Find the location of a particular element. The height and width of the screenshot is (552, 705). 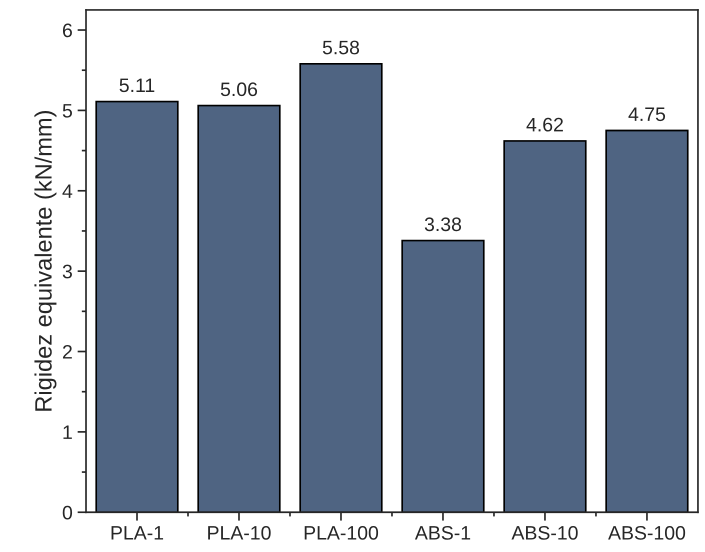

data-label: 5.06 is located at coordinates (239, 89).